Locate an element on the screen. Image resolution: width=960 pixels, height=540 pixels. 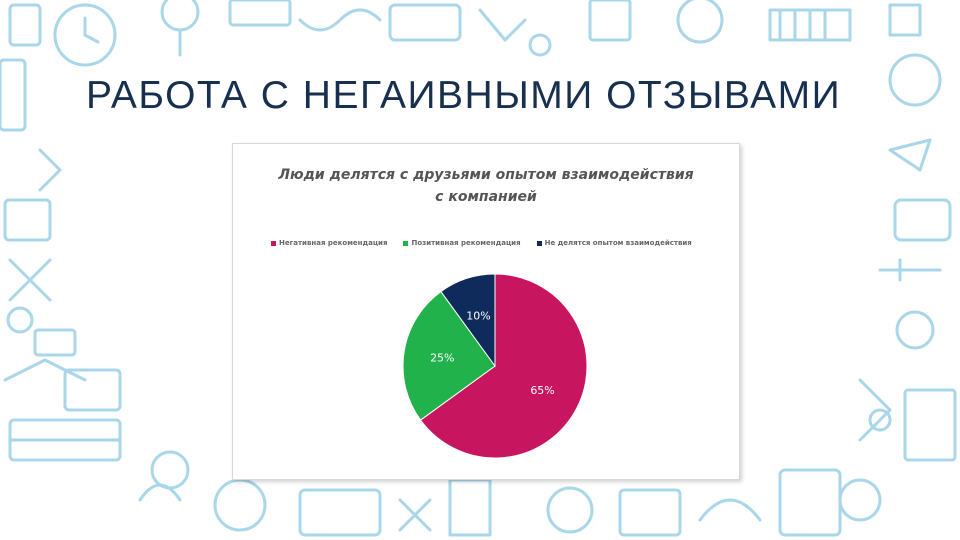
data-label-positive: 25% is located at coordinates (442, 358).